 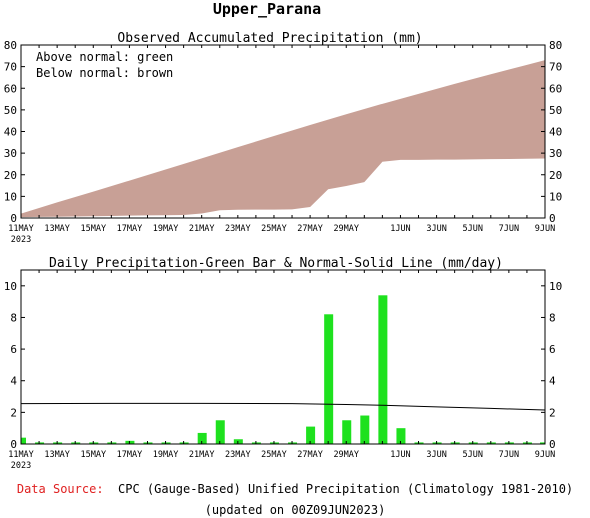 I want to click on legend-below-normal: Below normal: brown, so click(x=104, y=73).